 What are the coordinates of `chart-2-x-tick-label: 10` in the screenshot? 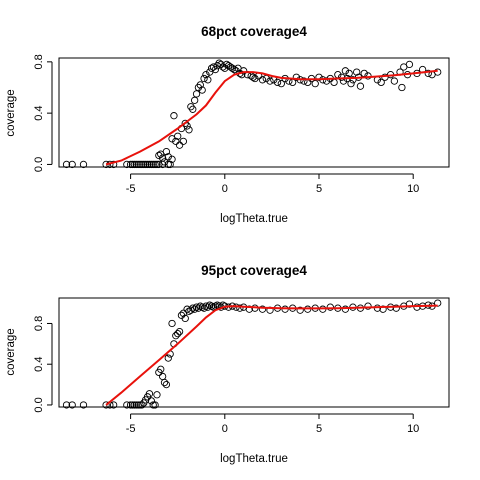 It's located at (413, 429).